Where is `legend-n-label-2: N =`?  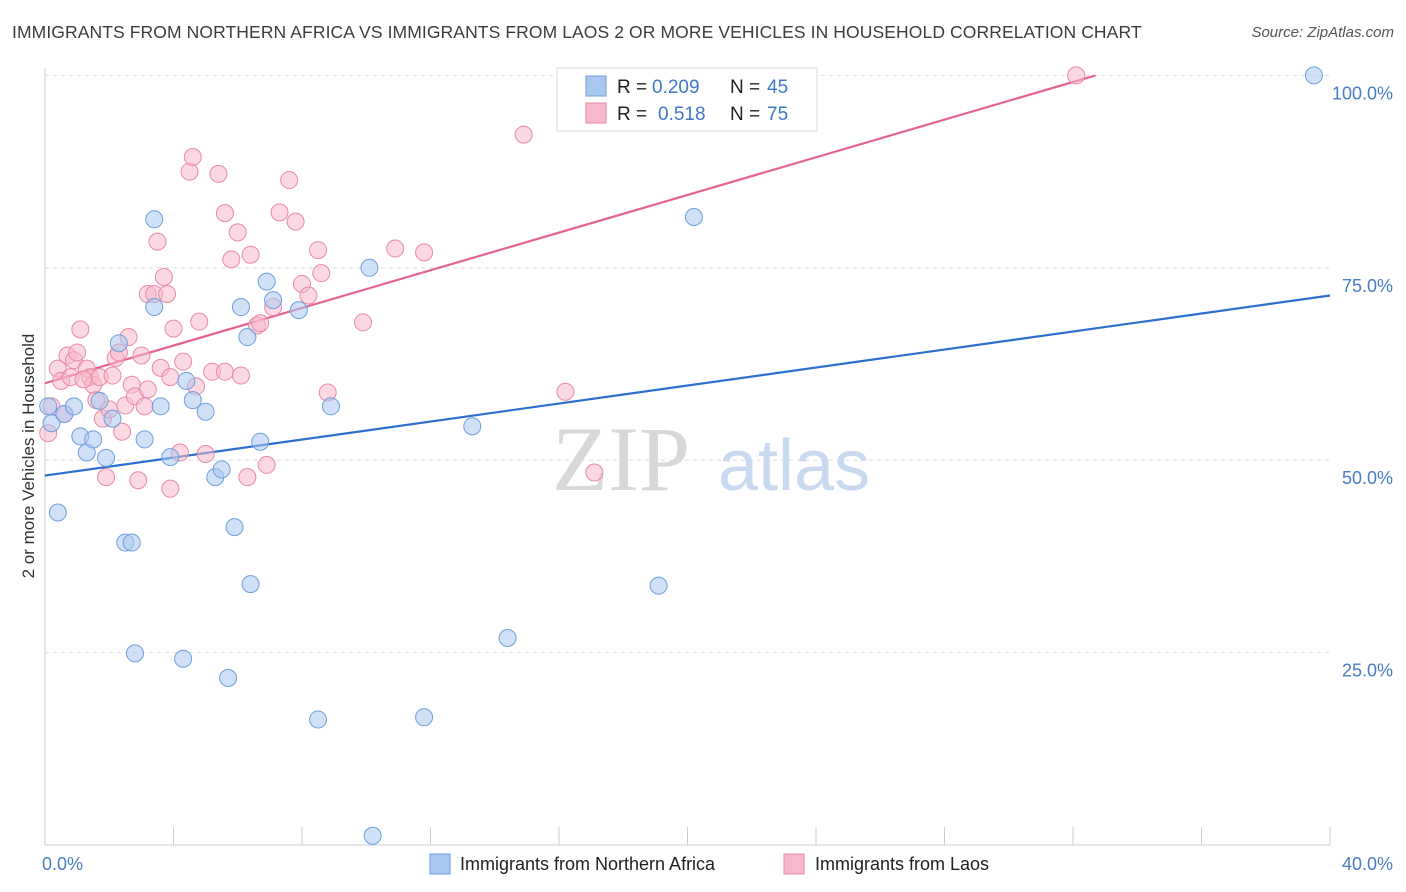
legend-n-label-2: N = is located at coordinates (745, 114).